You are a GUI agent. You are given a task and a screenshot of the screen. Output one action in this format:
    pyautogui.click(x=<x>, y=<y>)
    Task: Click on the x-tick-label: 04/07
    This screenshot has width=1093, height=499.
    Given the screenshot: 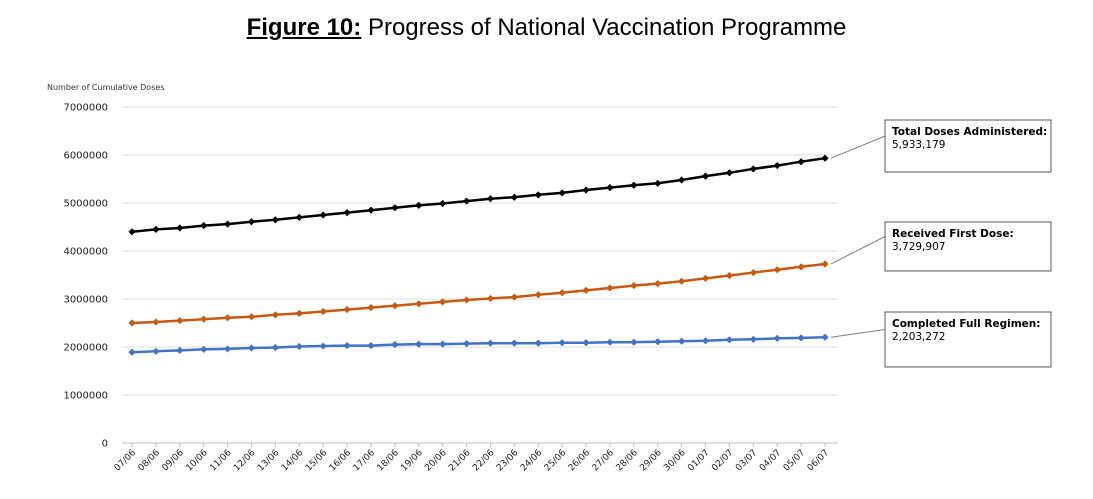 What is the action you would take?
    pyautogui.click(x=770, y=460)
    